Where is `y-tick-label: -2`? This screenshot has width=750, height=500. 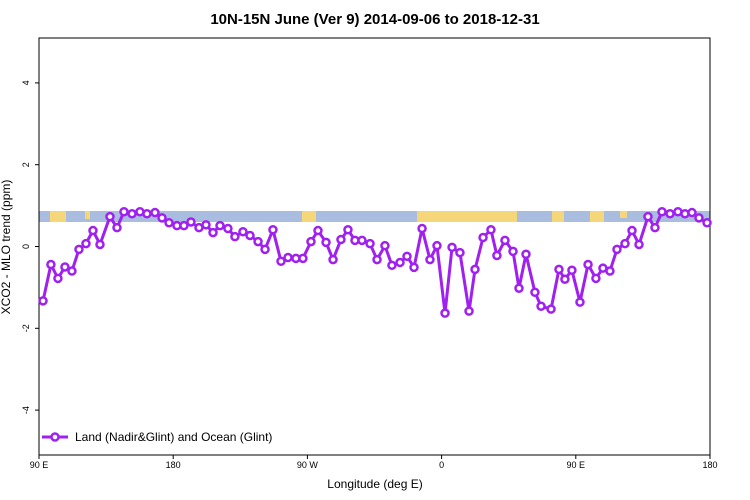 y-tick-label: -2 is located at coordinates (26, 328).